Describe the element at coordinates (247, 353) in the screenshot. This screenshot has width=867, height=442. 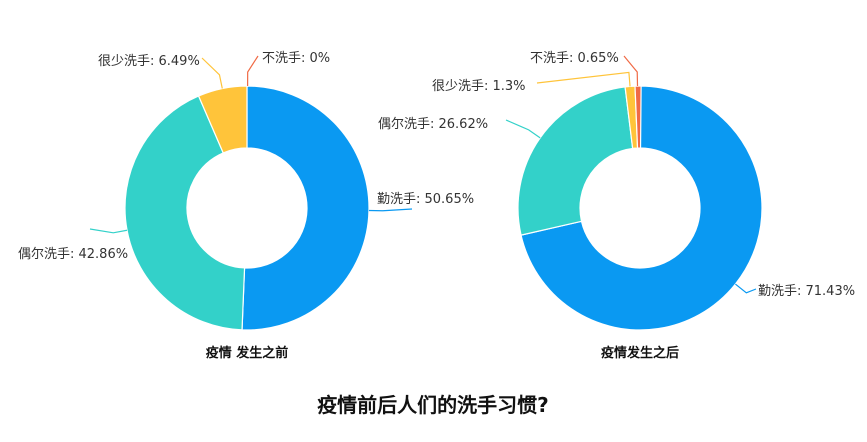
I see `chart-title-before: 疫情 发生之前` at that location.